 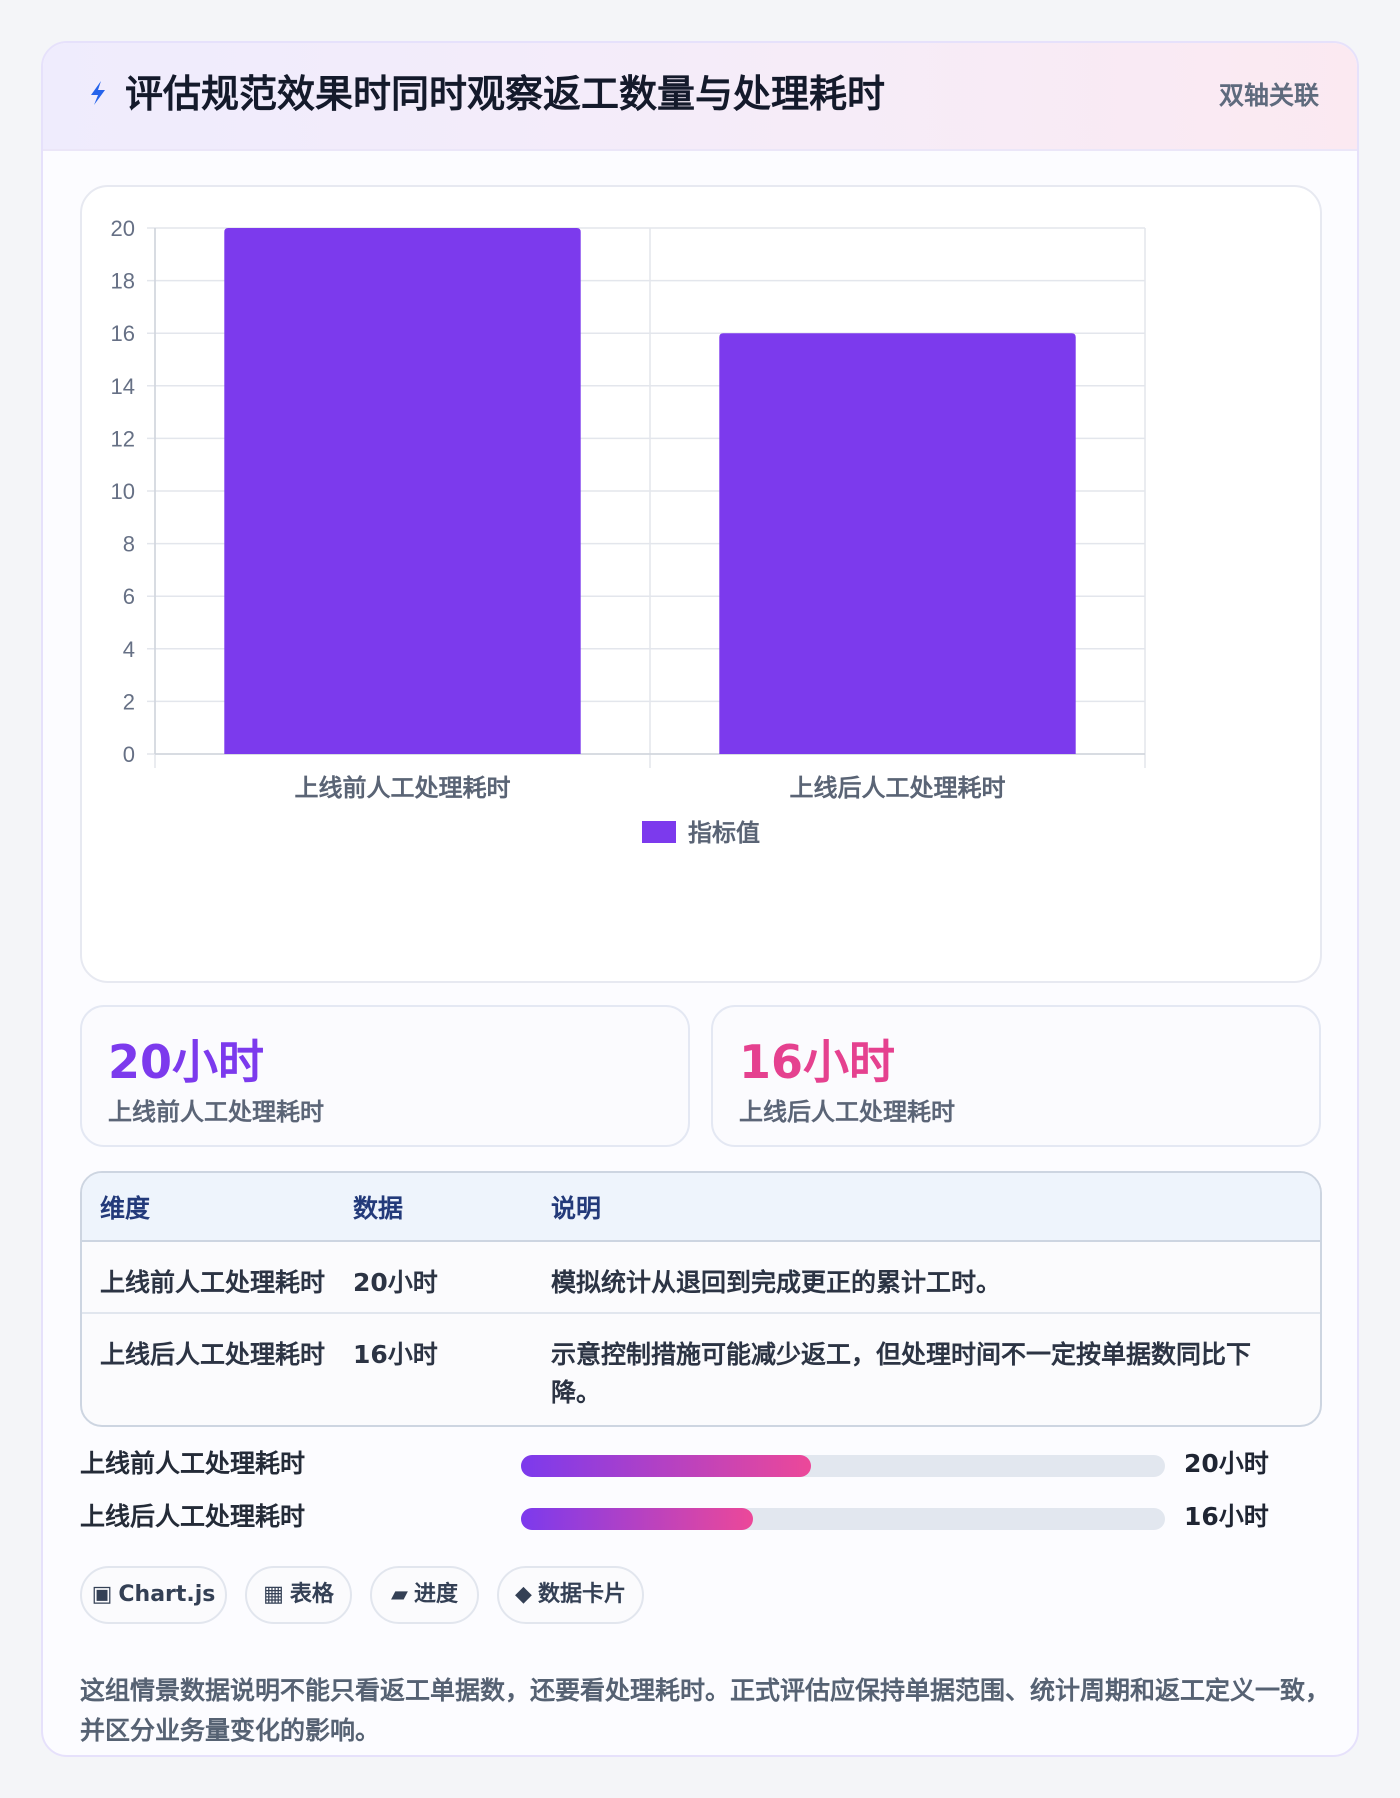 What do you see at coordinates (129, 649) in the screenshot?
I see `y-tick-label: 4` at bounding box center [129, 649].